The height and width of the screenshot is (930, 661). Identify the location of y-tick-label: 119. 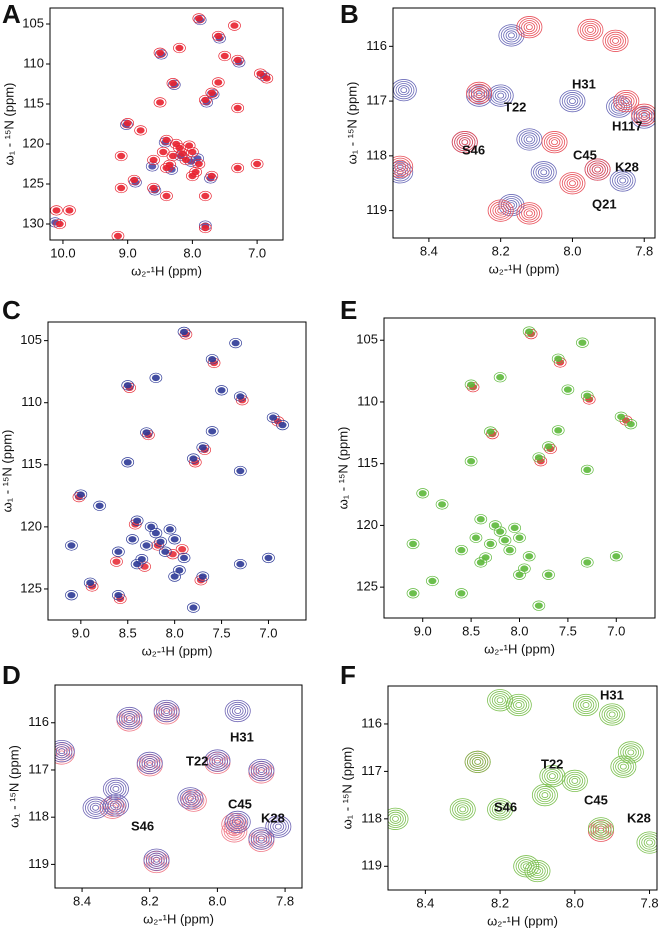
(376, 209).